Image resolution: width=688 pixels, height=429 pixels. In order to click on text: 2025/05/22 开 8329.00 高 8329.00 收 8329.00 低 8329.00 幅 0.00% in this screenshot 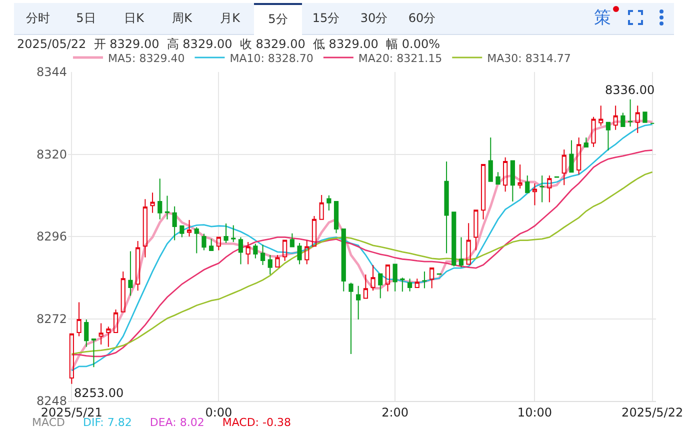, I will do `click(228, 44)`.